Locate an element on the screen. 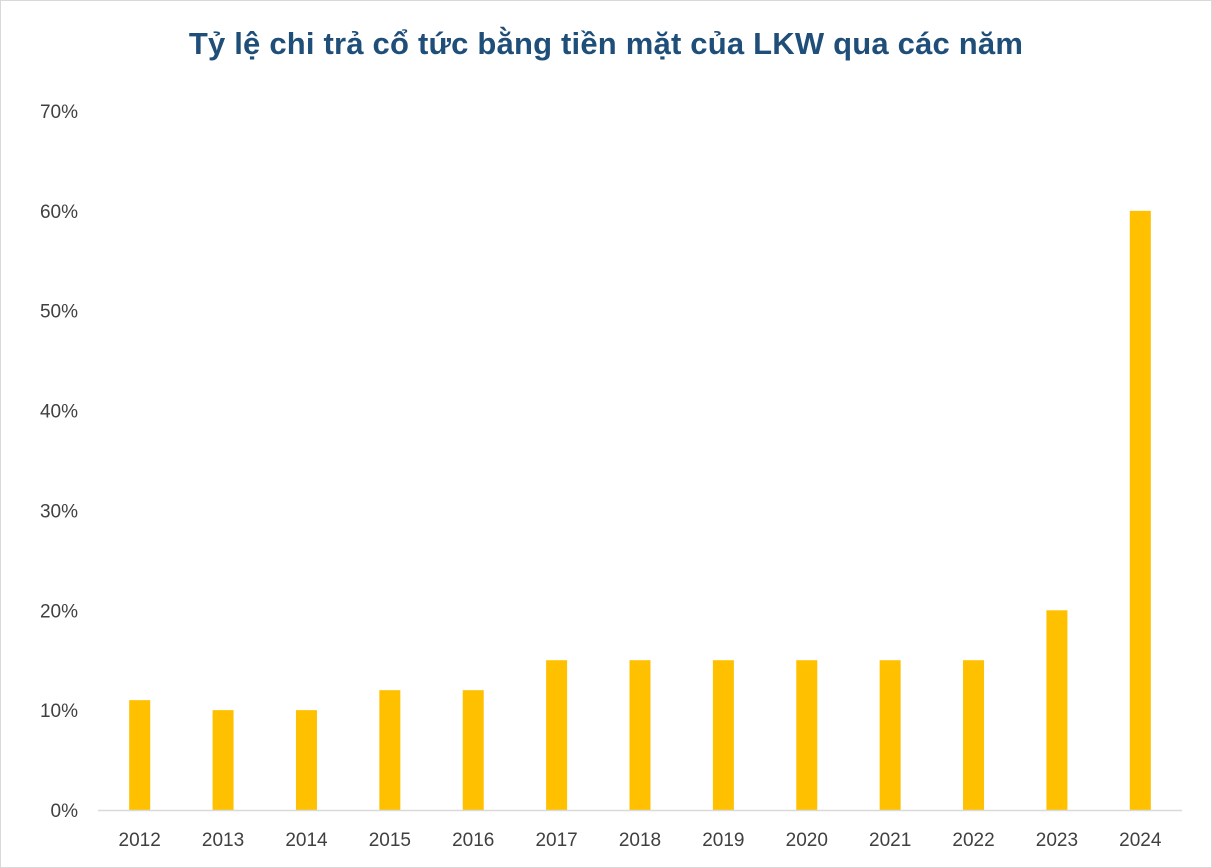  y-tick-label: 60% is located at coordinates (59, 212).